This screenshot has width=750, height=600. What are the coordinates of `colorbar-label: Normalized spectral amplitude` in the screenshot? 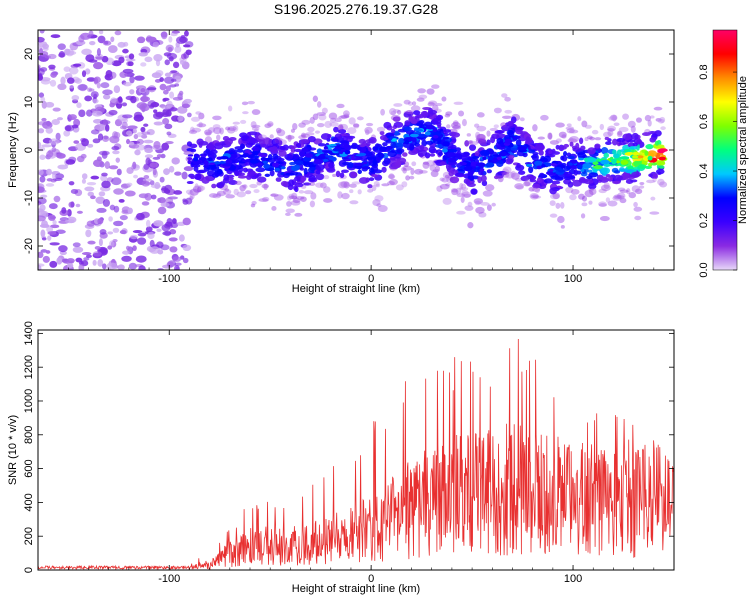 It's located at (743, 150).